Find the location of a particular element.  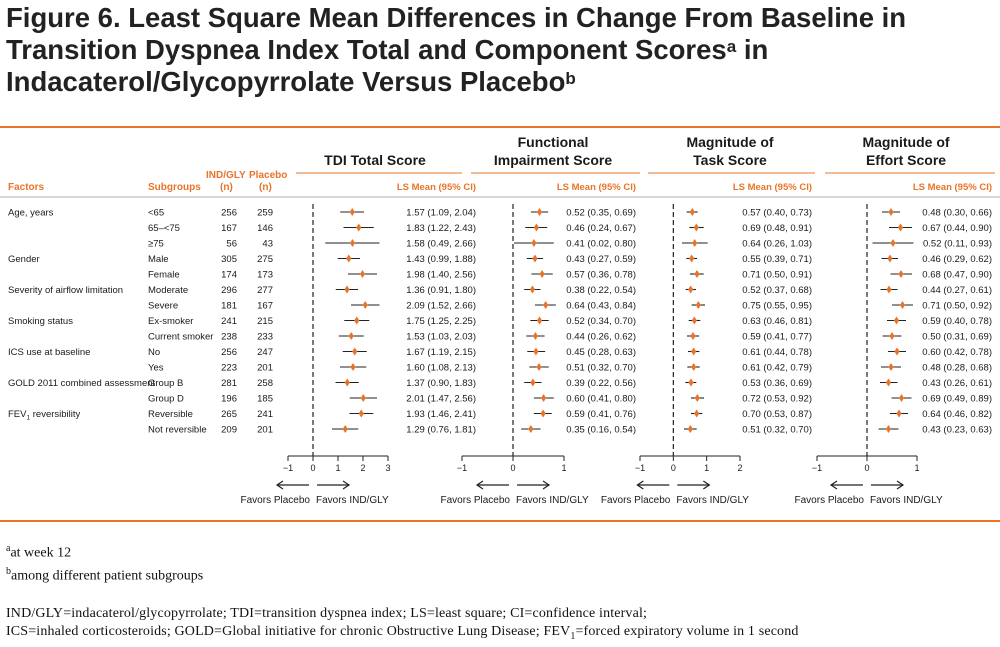

row-ind-gly-n: 305 is located at coordinates (229, 259).